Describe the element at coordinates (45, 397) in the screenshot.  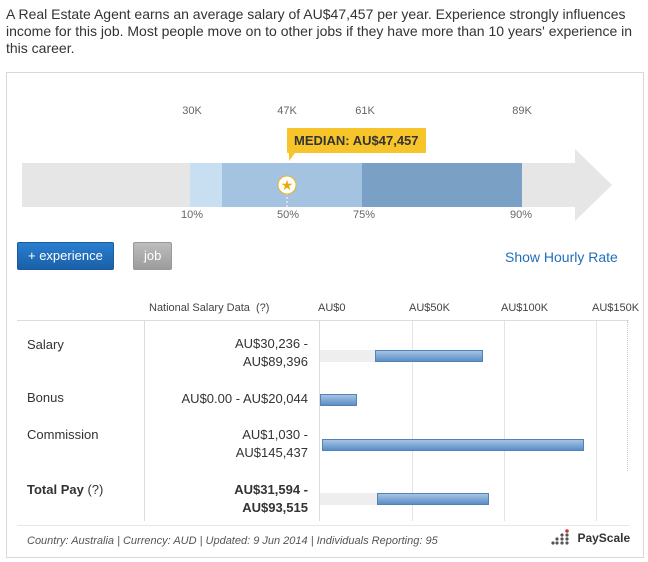
I see `row-label-bonus: Bonus` at that location.